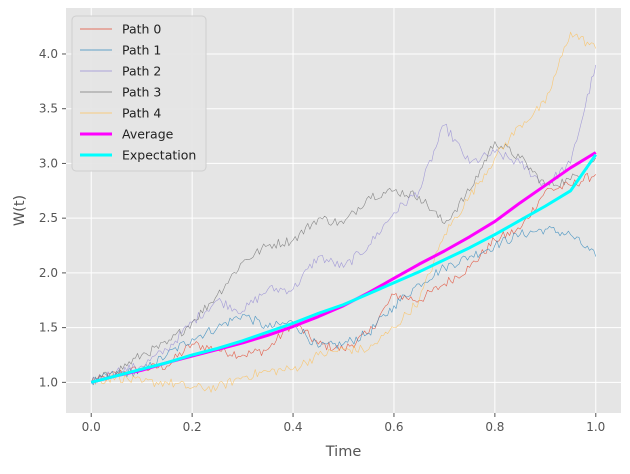  Describe the element at coordinates (141, 71) in the screenshot. I see `legend-label: Path 2` at that location.